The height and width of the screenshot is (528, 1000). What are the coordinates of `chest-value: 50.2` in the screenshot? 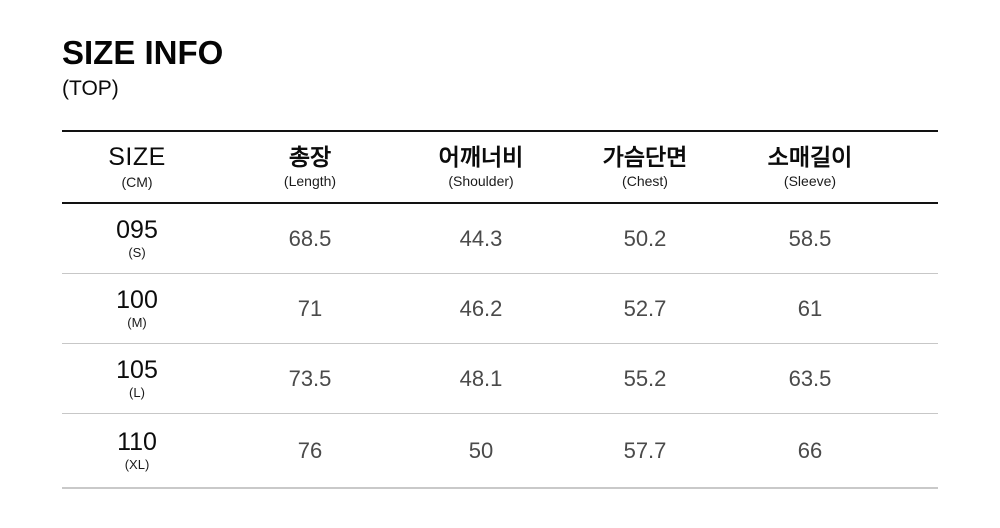 It's located at (645, 238).